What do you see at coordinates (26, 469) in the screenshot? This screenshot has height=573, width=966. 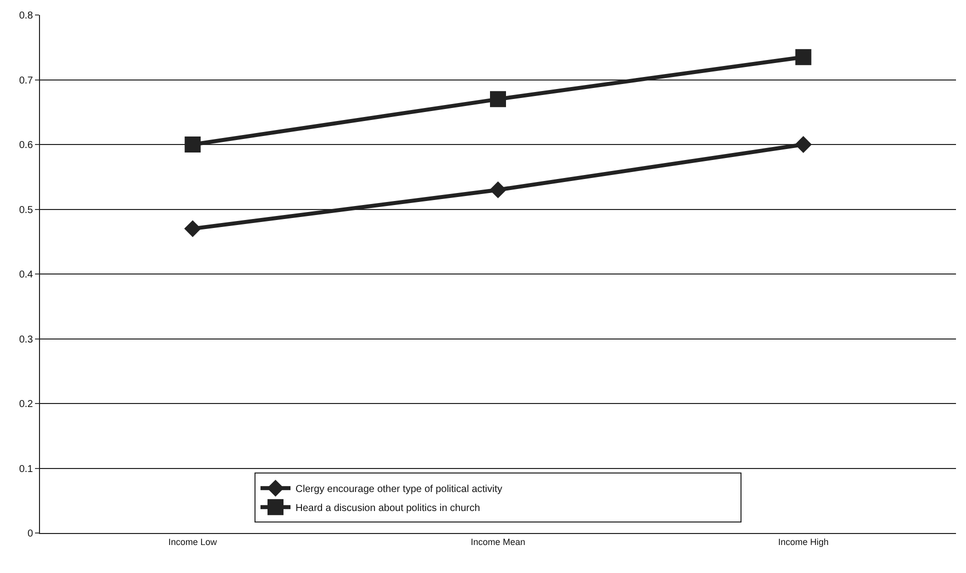 I see `y-tick-label: 0.1` at bounding box center [26, 469].